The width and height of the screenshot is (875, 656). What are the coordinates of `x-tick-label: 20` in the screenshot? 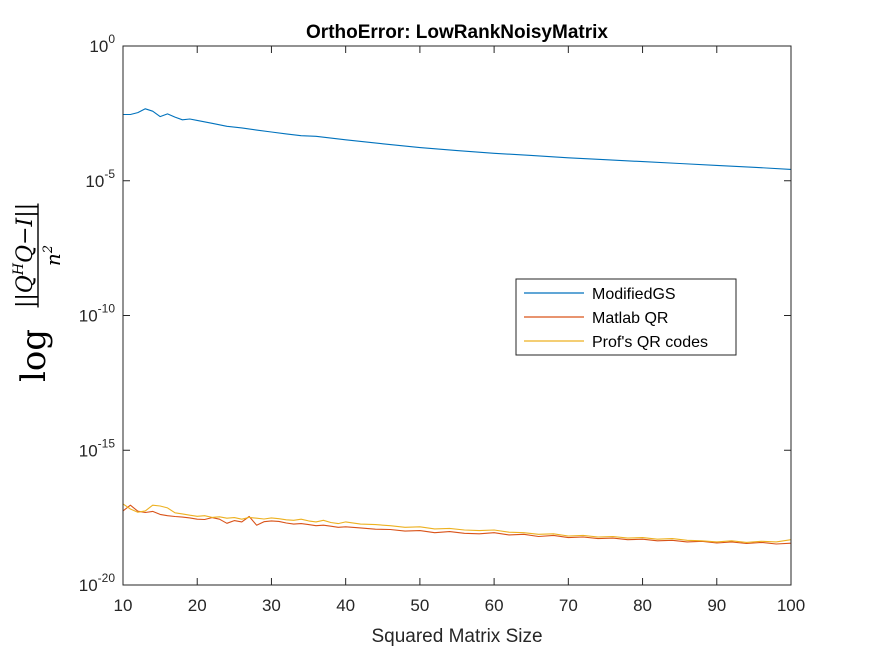 It's located at (197, 605).